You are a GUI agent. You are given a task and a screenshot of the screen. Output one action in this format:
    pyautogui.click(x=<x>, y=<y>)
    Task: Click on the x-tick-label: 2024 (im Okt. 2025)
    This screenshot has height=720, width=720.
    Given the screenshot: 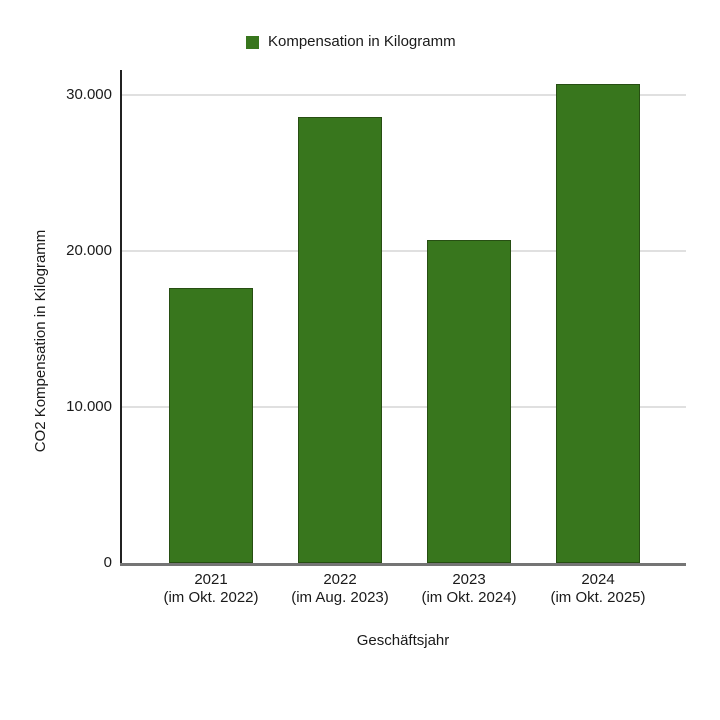 What is the action you would take?
    pyautogui.click(x=598, y=589)
    